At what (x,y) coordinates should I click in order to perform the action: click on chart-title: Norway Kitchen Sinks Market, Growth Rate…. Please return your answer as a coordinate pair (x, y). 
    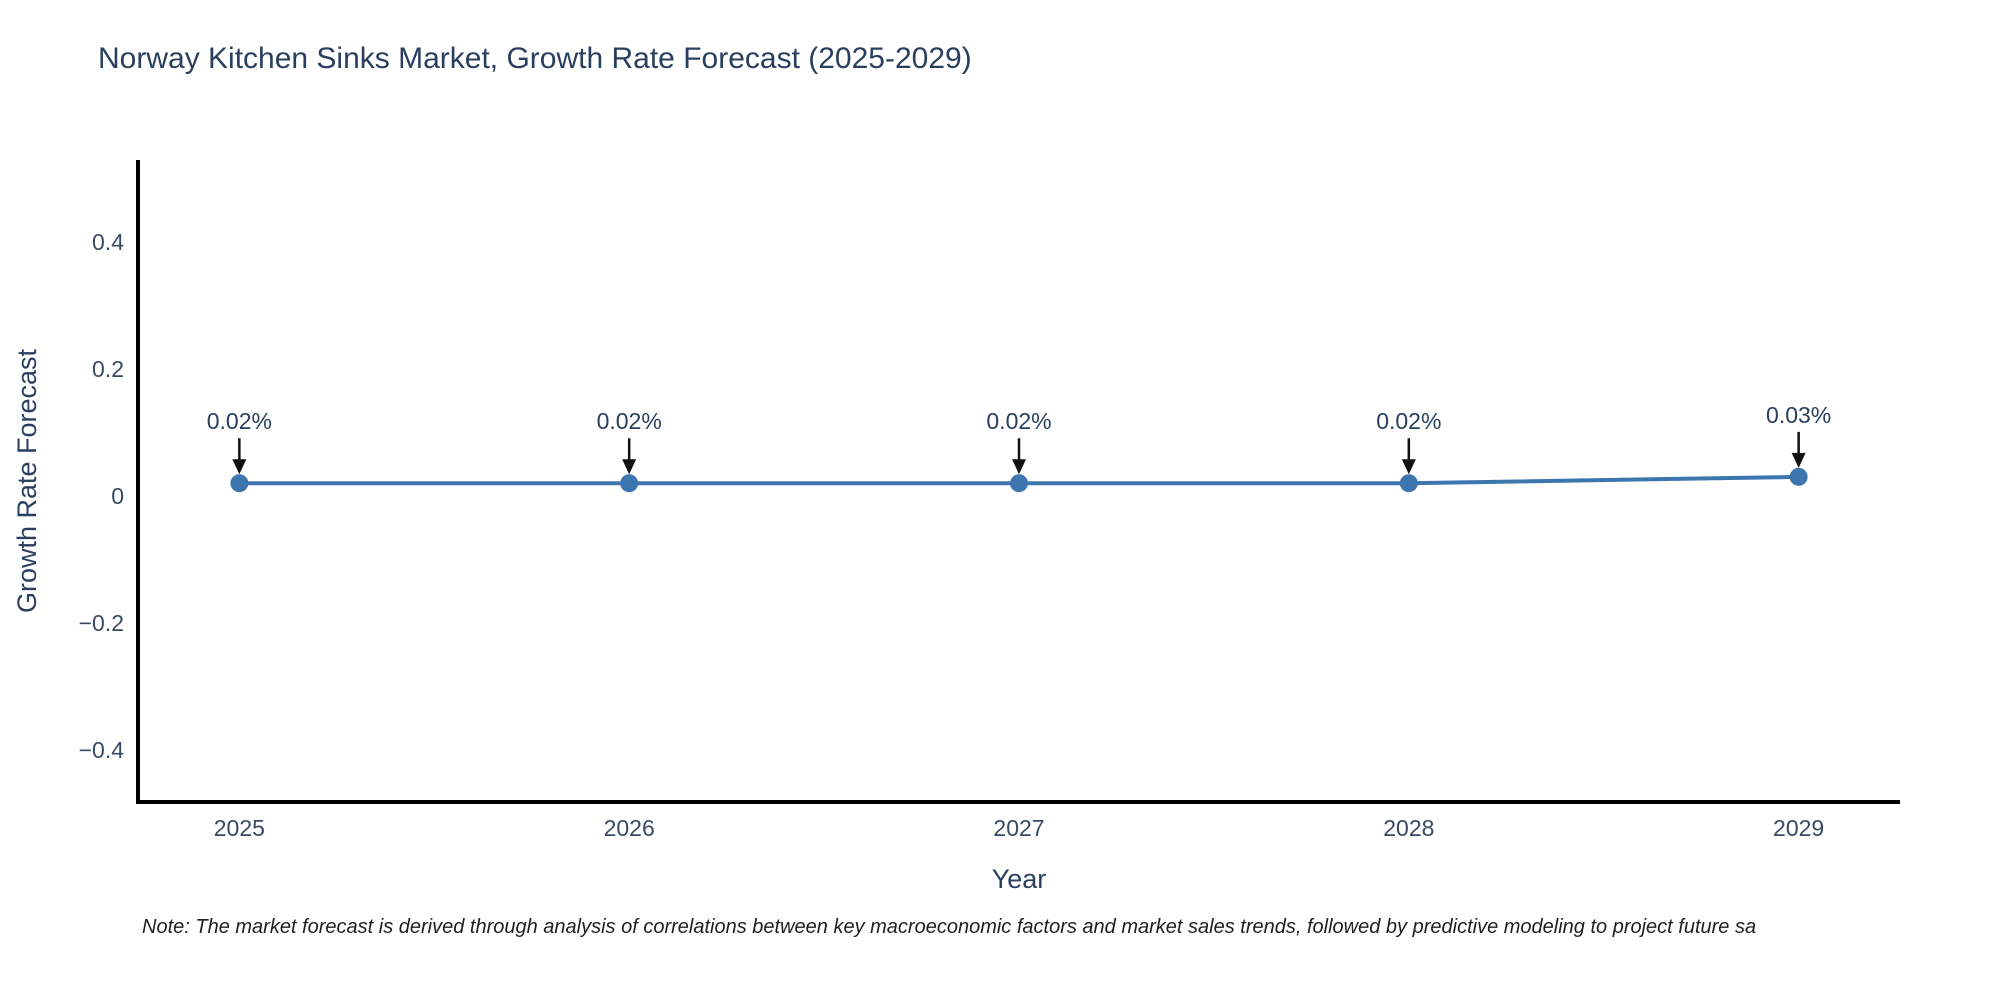
    Looking at the image, I should click on (535, 58).